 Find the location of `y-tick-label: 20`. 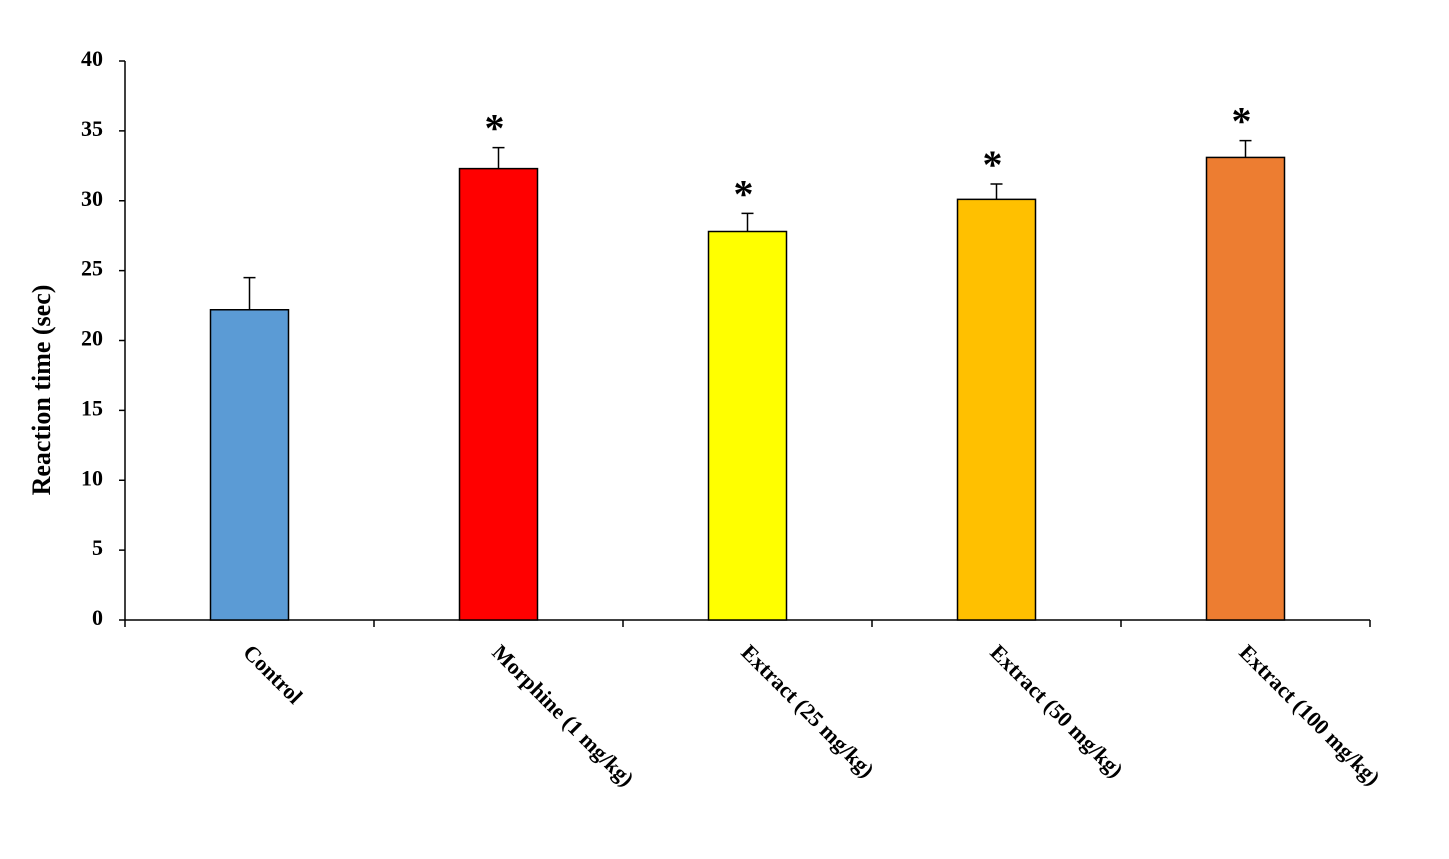

y-tick-label: 20 is located at coordinates (92, 338).